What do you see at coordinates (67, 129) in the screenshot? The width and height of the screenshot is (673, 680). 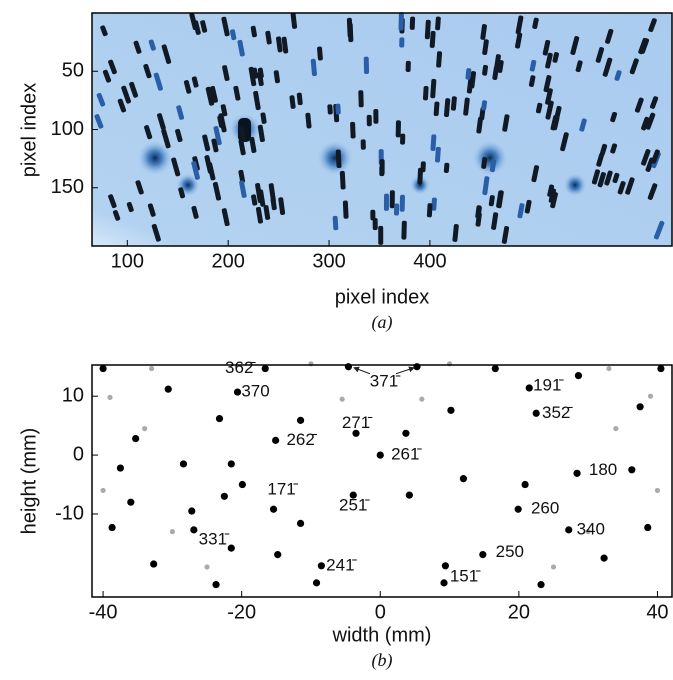 I see `y-tick-label: 100` at bounding box center [67, 129].